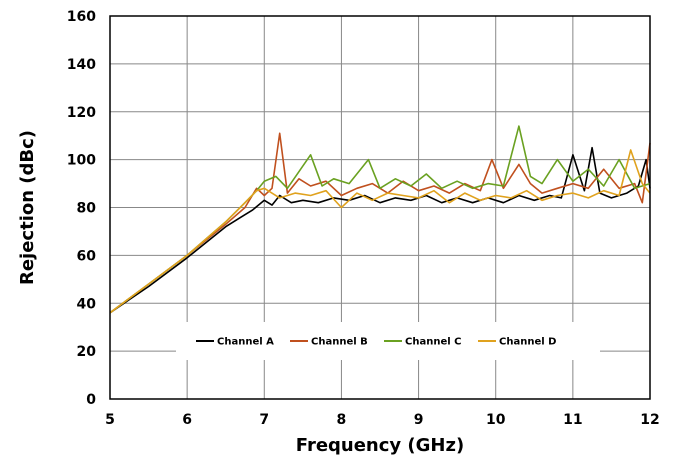 This screenshot has width=676, height=462. What do you see at coordinates (87, 304) in the screenshot?
I see `y-tick-label: 40` at bounding box center [87, 304].